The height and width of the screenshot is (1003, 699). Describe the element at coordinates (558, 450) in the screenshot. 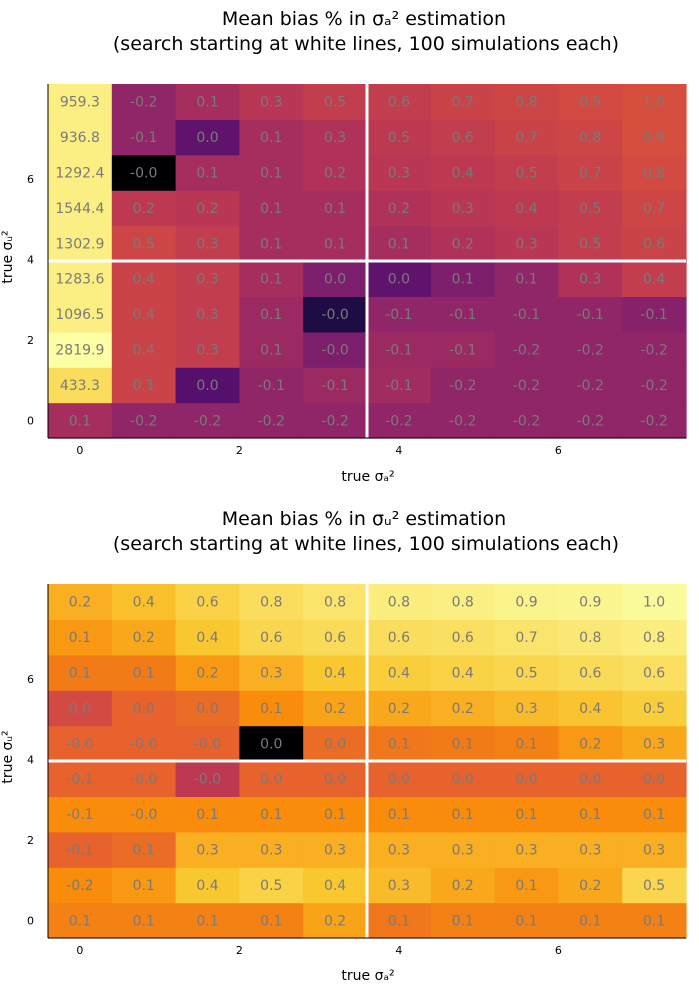

I see `x-tick-label: 6` at that location.